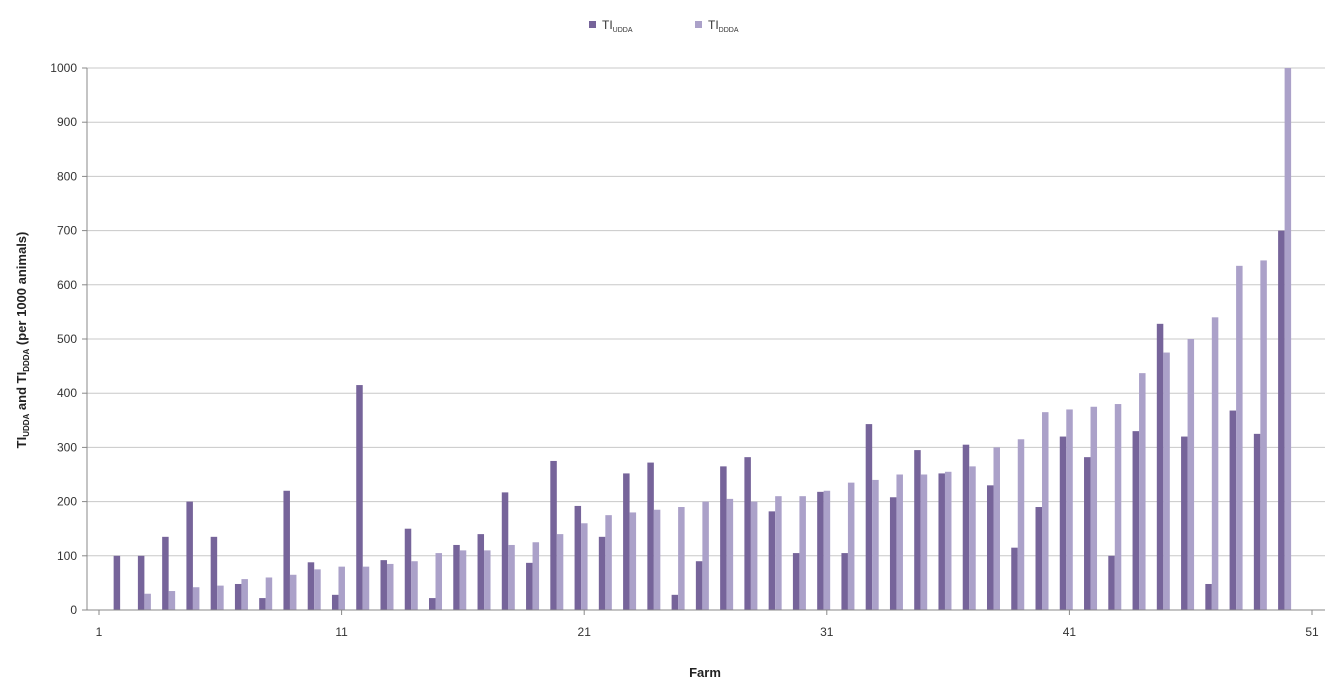 This screenshot has height=682, width=1325. Describe the element at coordinates (67, 502) in the screenshot. I see `y-tick-label: 200` at that location.